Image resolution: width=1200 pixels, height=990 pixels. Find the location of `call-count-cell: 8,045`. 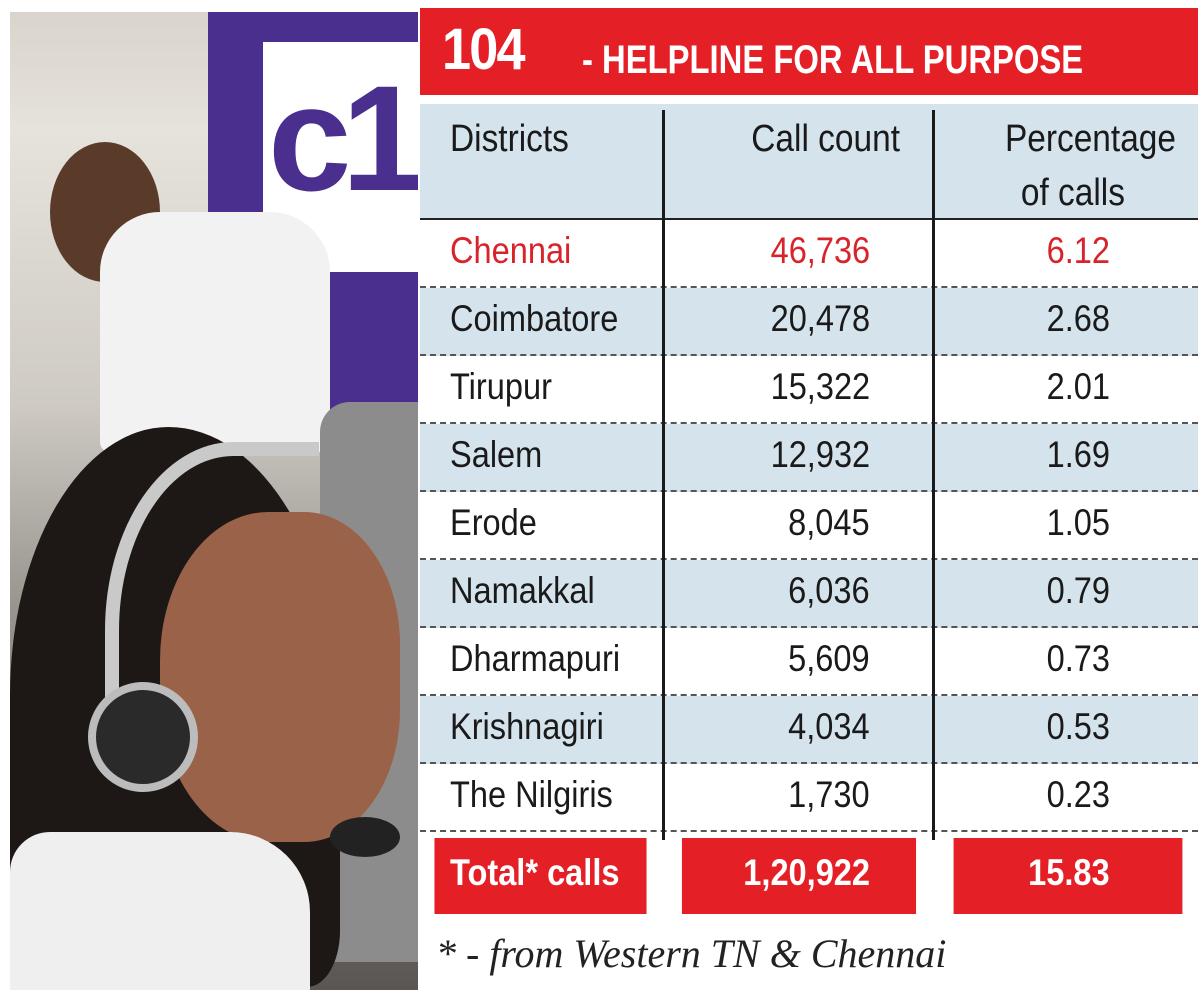

call-count-cell: 8,045 is located at coordinates (829, 522).